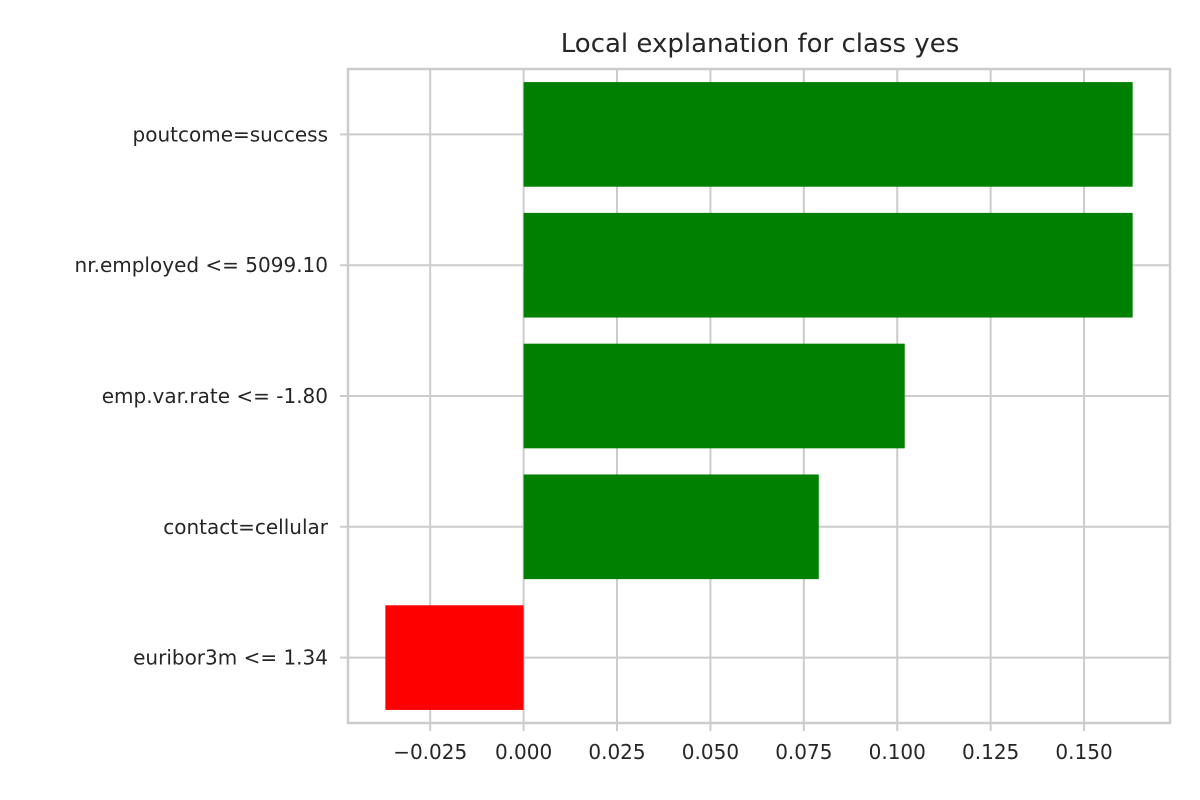 The image size is (1200, 800). What do you see at coordinates (990, 752) in the screenshot?
I see `x-tick-label: 0.125` at bounding box center [990, 752].